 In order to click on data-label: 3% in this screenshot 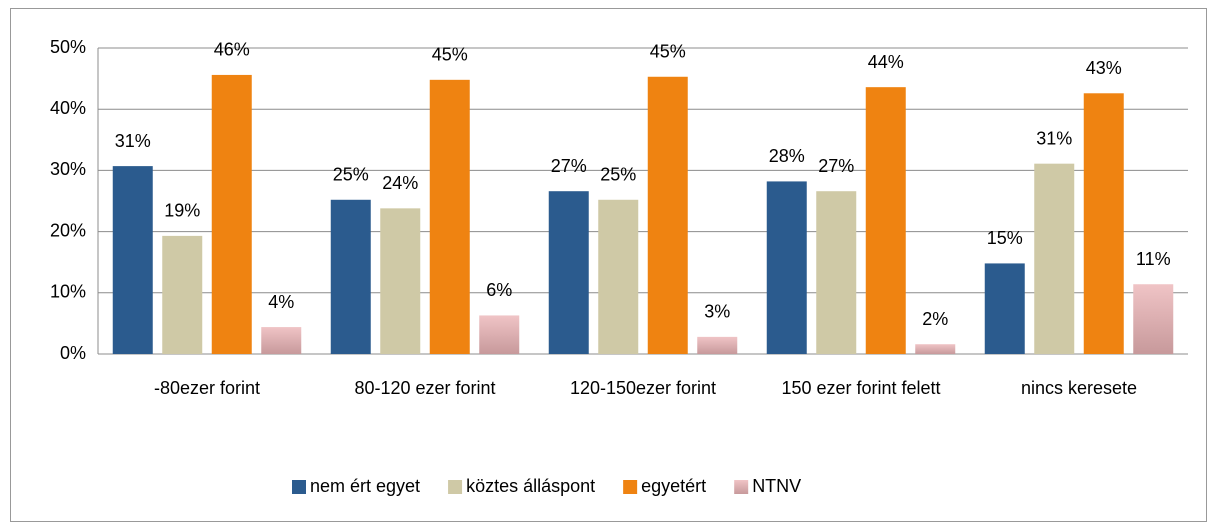, I will do `click(717, 312)`.